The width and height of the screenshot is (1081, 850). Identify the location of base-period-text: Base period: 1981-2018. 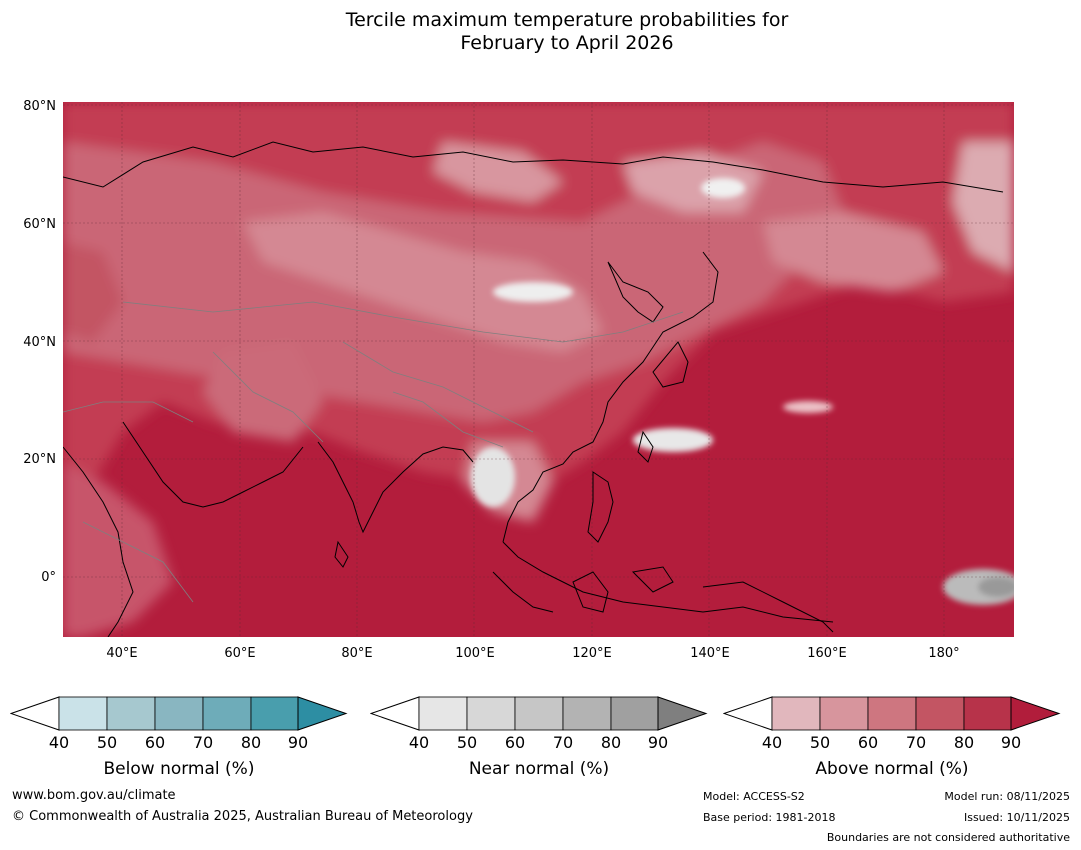
(769, 817).